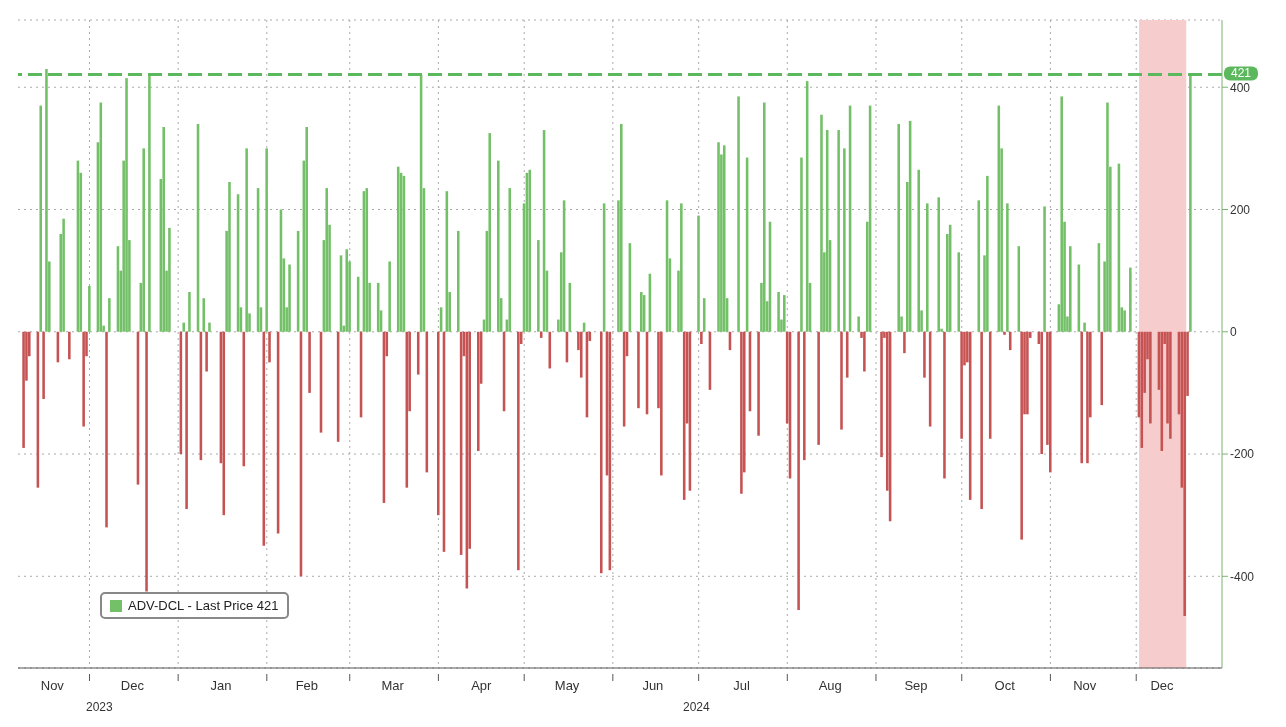 The image size is (1286, 727). What do you see at coordinates (1233, 332) in the screenshot?
I see `y-tick-label: 0` at bounding box center [1233, 332].